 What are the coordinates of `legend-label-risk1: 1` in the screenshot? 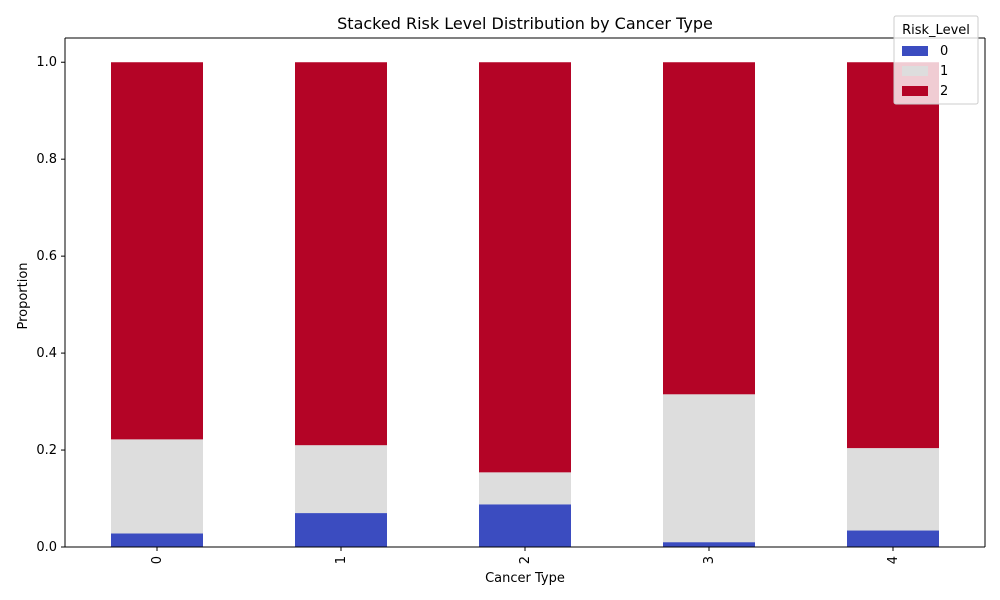 It's located at (944, 71).